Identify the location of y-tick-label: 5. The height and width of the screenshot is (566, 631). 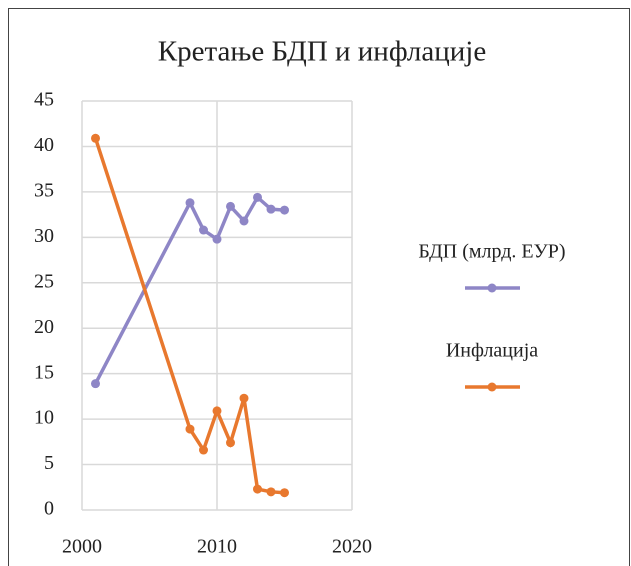
(49, 463).